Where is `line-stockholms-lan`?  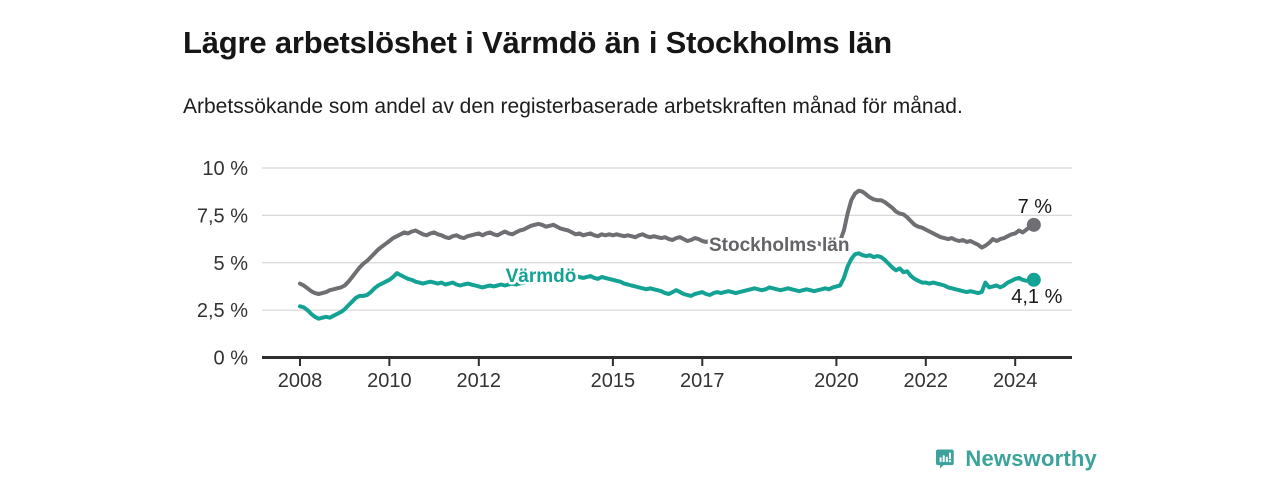 line-stockholms-lan is located at coordinates (667, 242).